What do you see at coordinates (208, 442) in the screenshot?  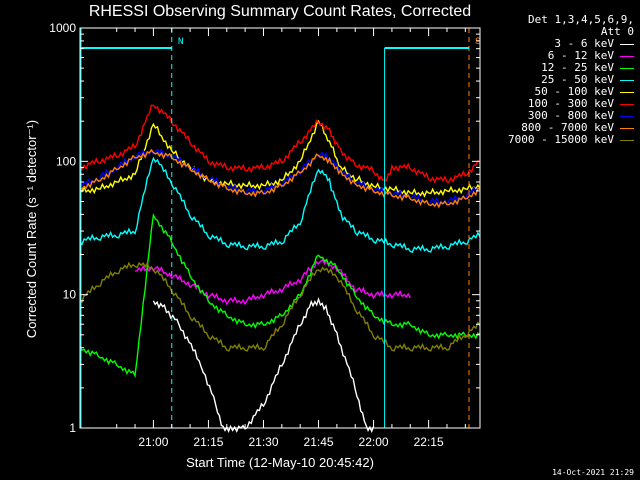 I see `x-tick-label: 21:15` at bounding box center [208, 442].